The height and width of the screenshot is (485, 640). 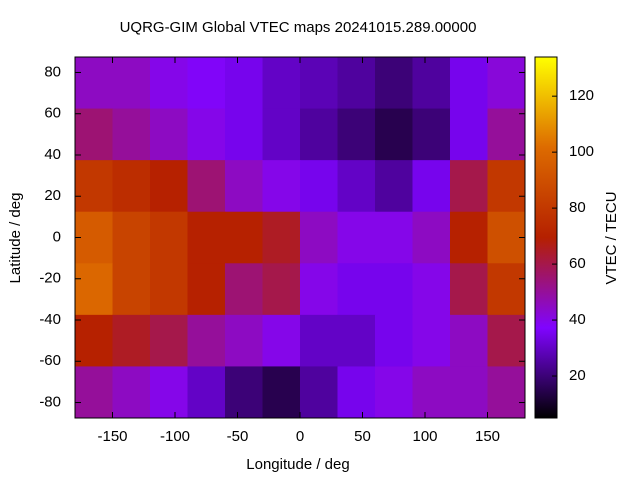 What do you see at coordinates (52, 113) in the screenshot?
I see `y-tick-label: 60` at bounding box center [52, 113].